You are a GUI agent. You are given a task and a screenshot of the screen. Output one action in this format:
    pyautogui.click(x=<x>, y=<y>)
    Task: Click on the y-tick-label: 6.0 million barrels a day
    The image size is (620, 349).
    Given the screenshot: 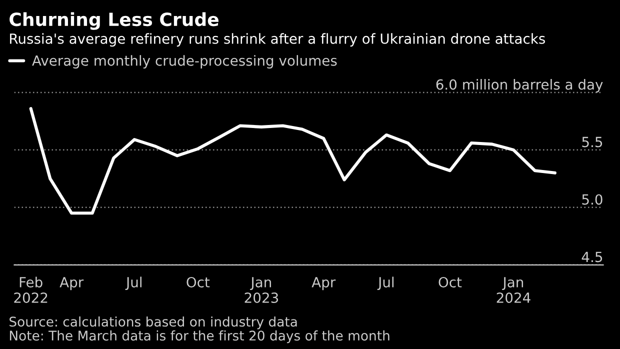 What is the action you would take?
    pyautogui.click(x=519, y=85)
    